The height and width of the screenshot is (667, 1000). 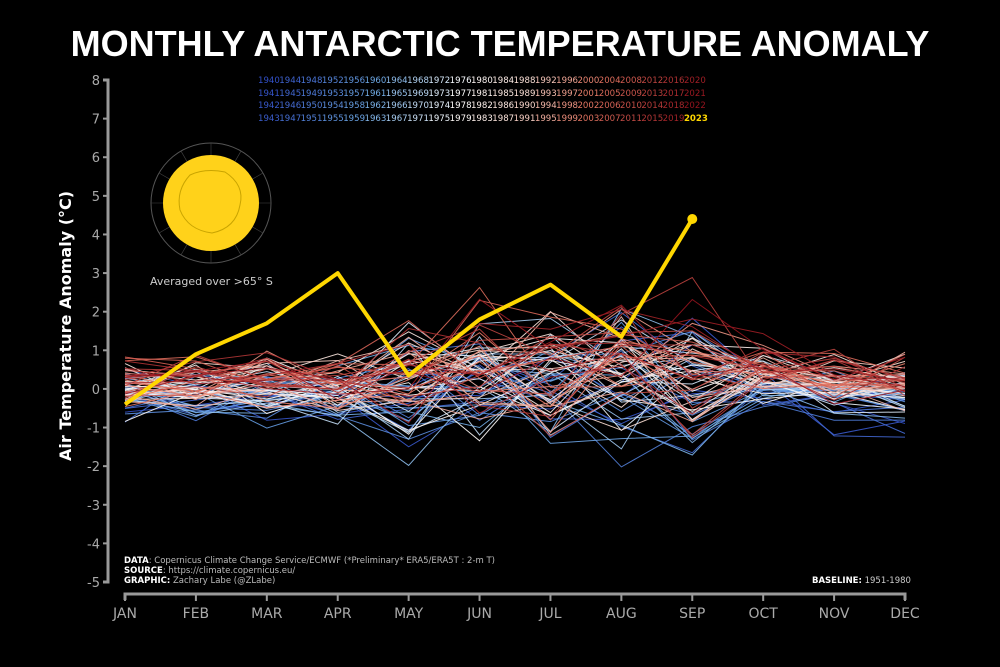 I want to click on x-tick-label: DEC, so click(x=905, y=614).